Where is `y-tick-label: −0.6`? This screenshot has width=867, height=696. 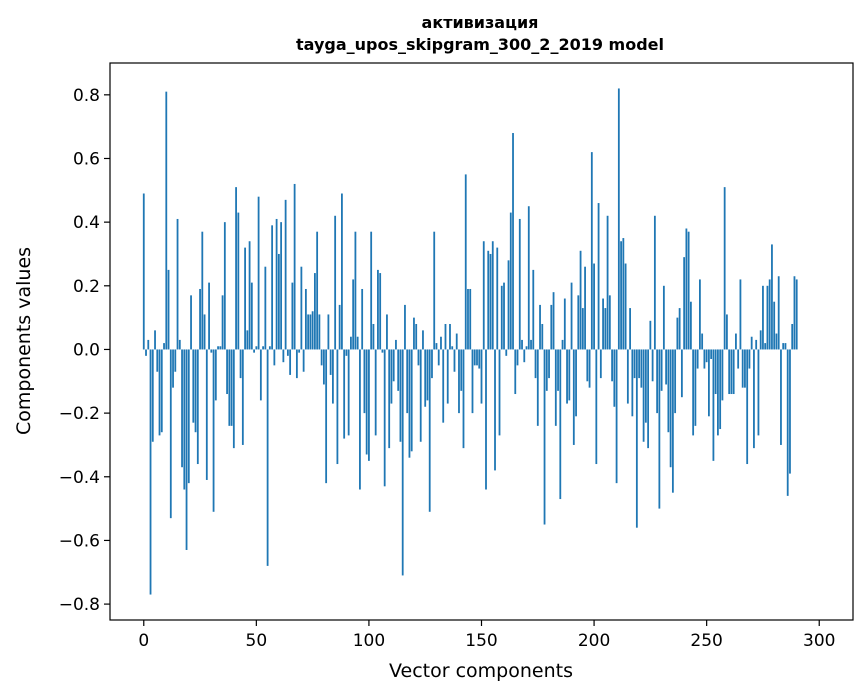
y-tick-label: −0.6 is located at coordinates (79, 541).